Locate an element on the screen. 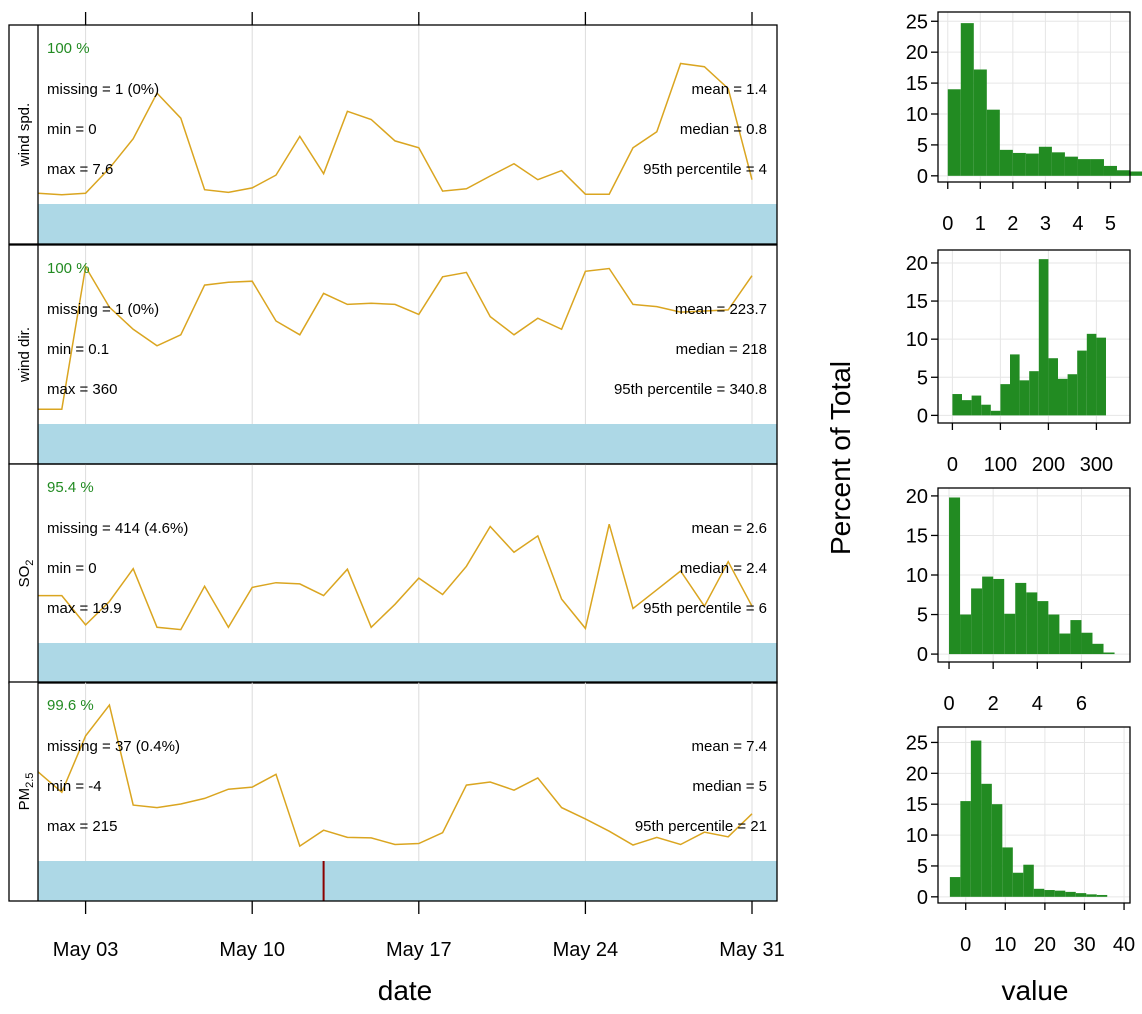  missing-count: missing = 1 (0%) is located at coordinates (103, 309).